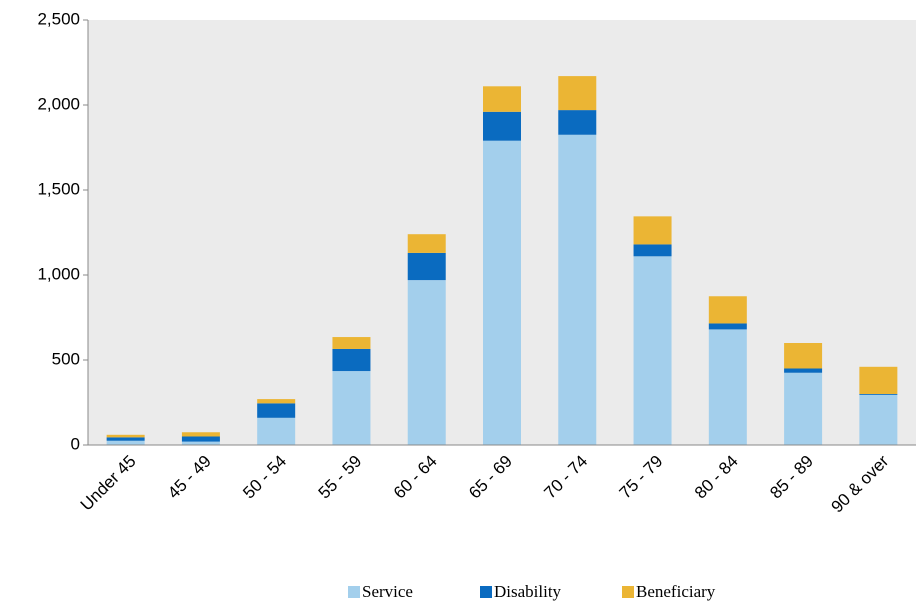 This screenshot has height=604, width=916. I want to click on y-tick-label: 0, so click(75, 443).